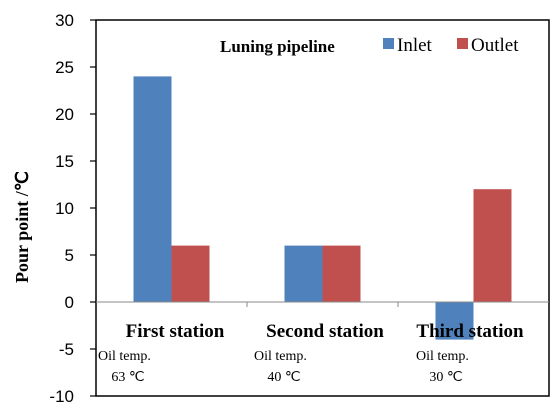 This screenshot has height=403, width=554. What do you see at coordinates (415, 45) in the screenshot?
I see `legend-entry-inlet: Inlet` at bounding box center [415, 45].